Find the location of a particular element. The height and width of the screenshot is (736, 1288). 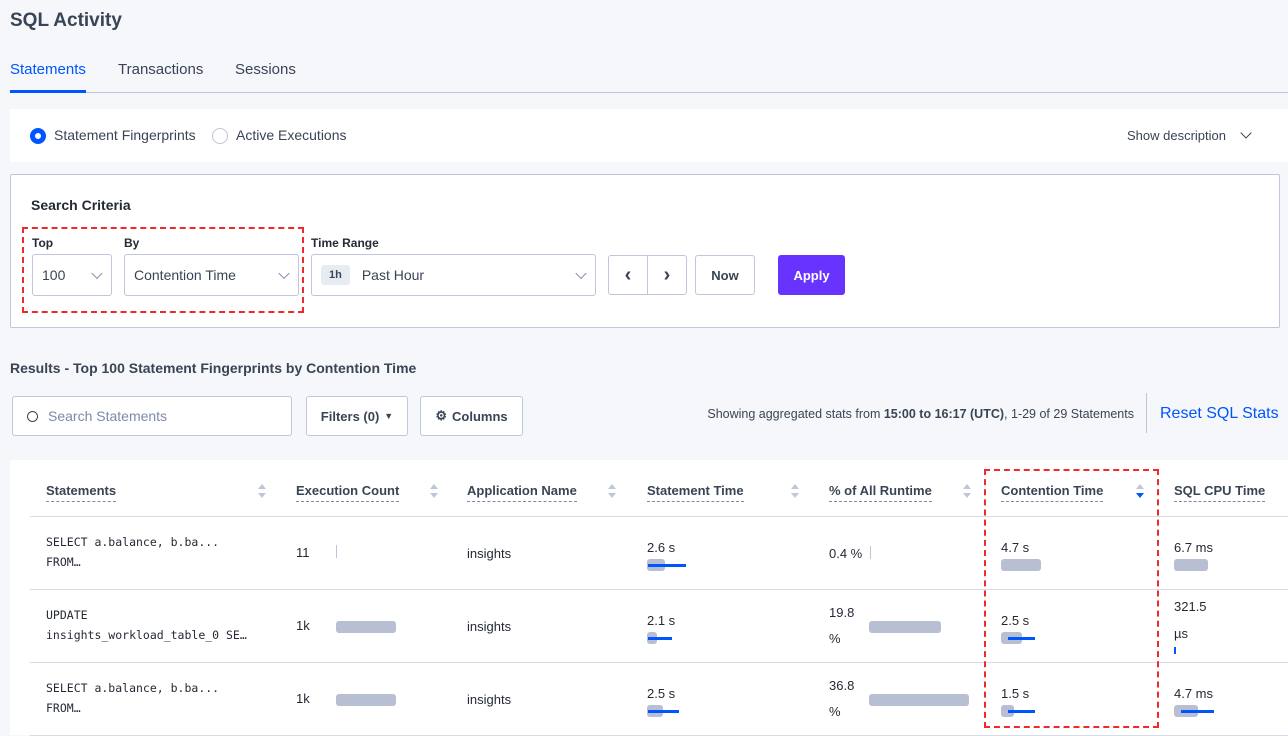

columns-button: ⚙ Columns is located at coordinates (471, 416).